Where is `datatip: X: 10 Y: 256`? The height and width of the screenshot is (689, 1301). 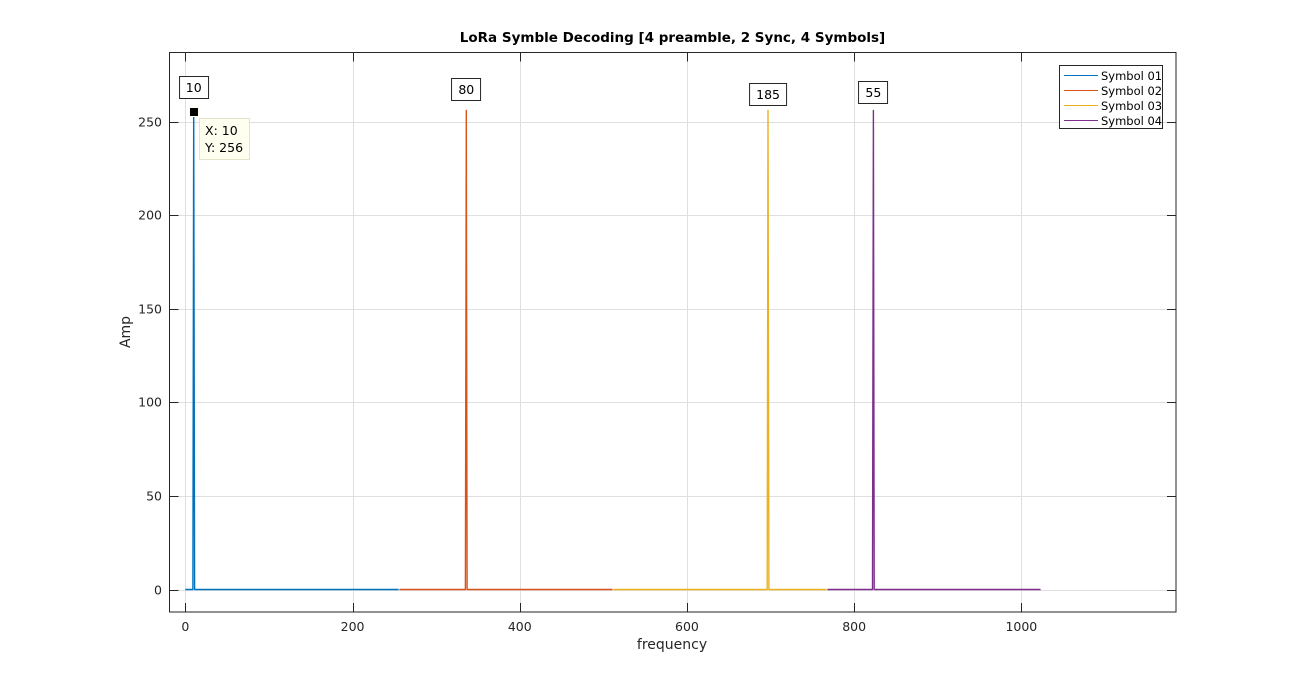 datatip: X: 10 Y: 256 is located at coordinates (224, 139).